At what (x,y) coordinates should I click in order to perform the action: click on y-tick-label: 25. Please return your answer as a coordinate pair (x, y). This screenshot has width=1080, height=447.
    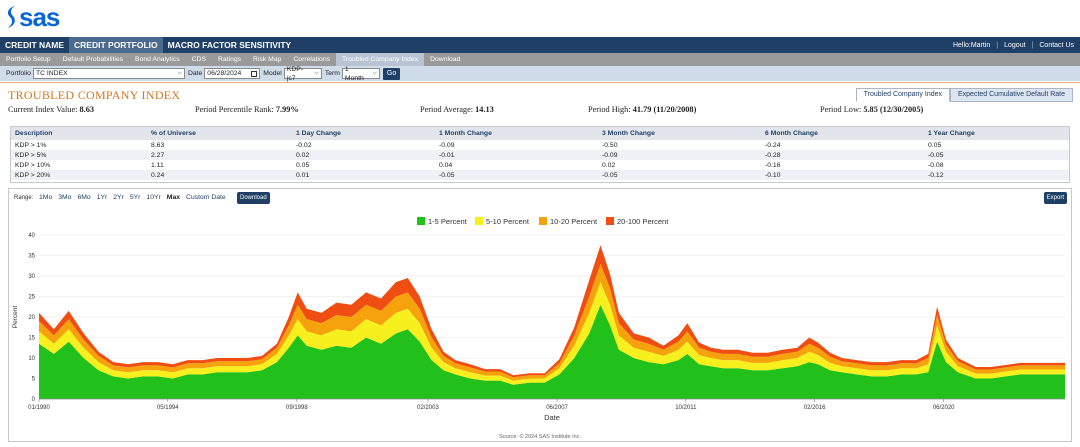
    Looking at the image, I should click on (31, 298).